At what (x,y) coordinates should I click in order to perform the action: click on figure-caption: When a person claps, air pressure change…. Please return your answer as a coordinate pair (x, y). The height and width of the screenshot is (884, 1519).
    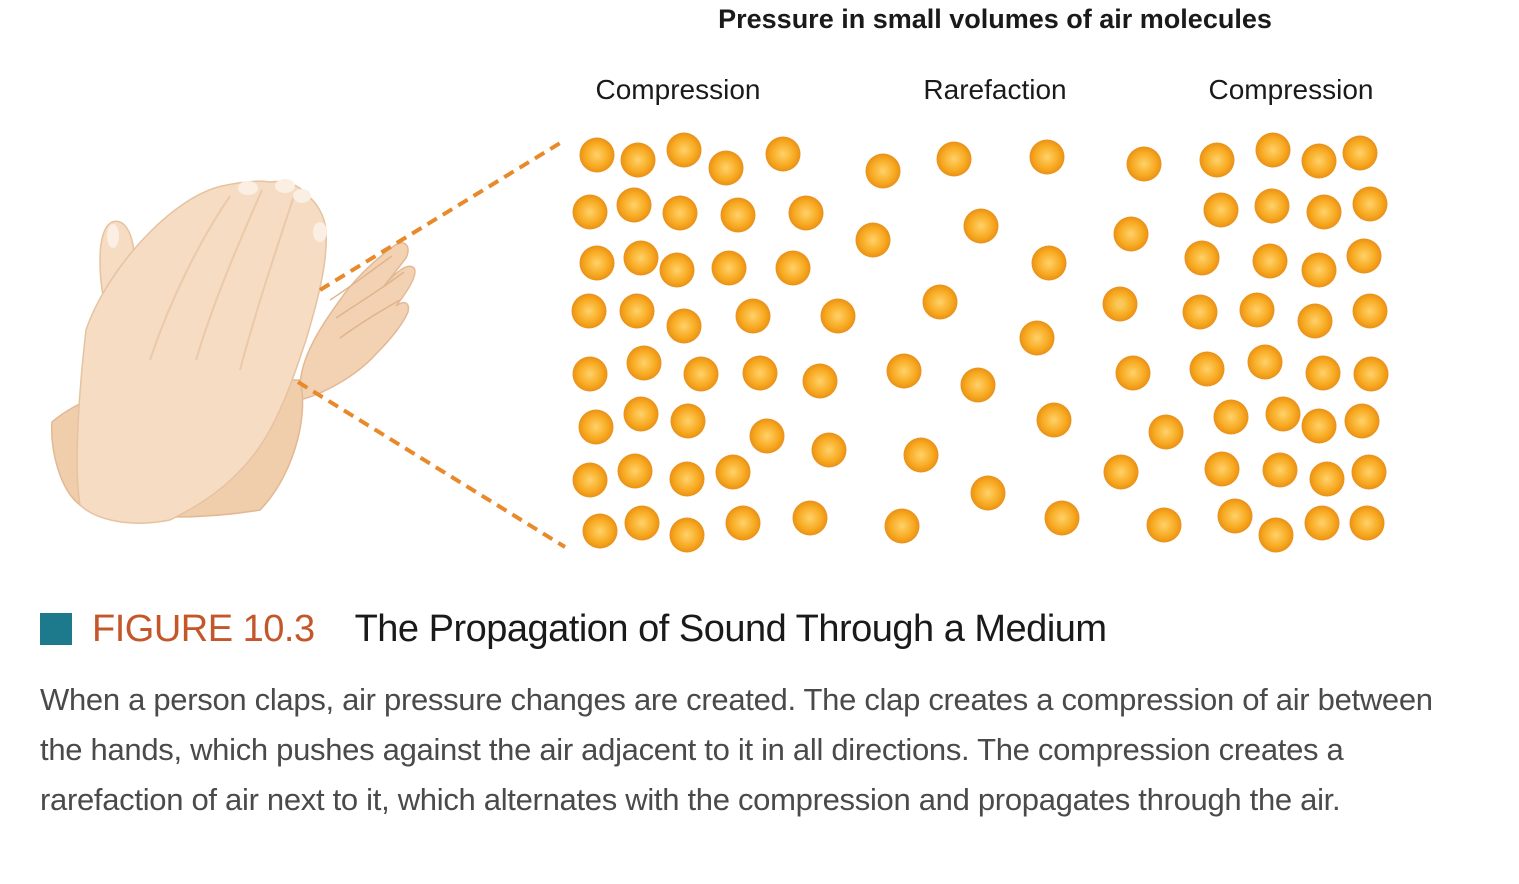
    Looking at the image, I should click on (736, 749).